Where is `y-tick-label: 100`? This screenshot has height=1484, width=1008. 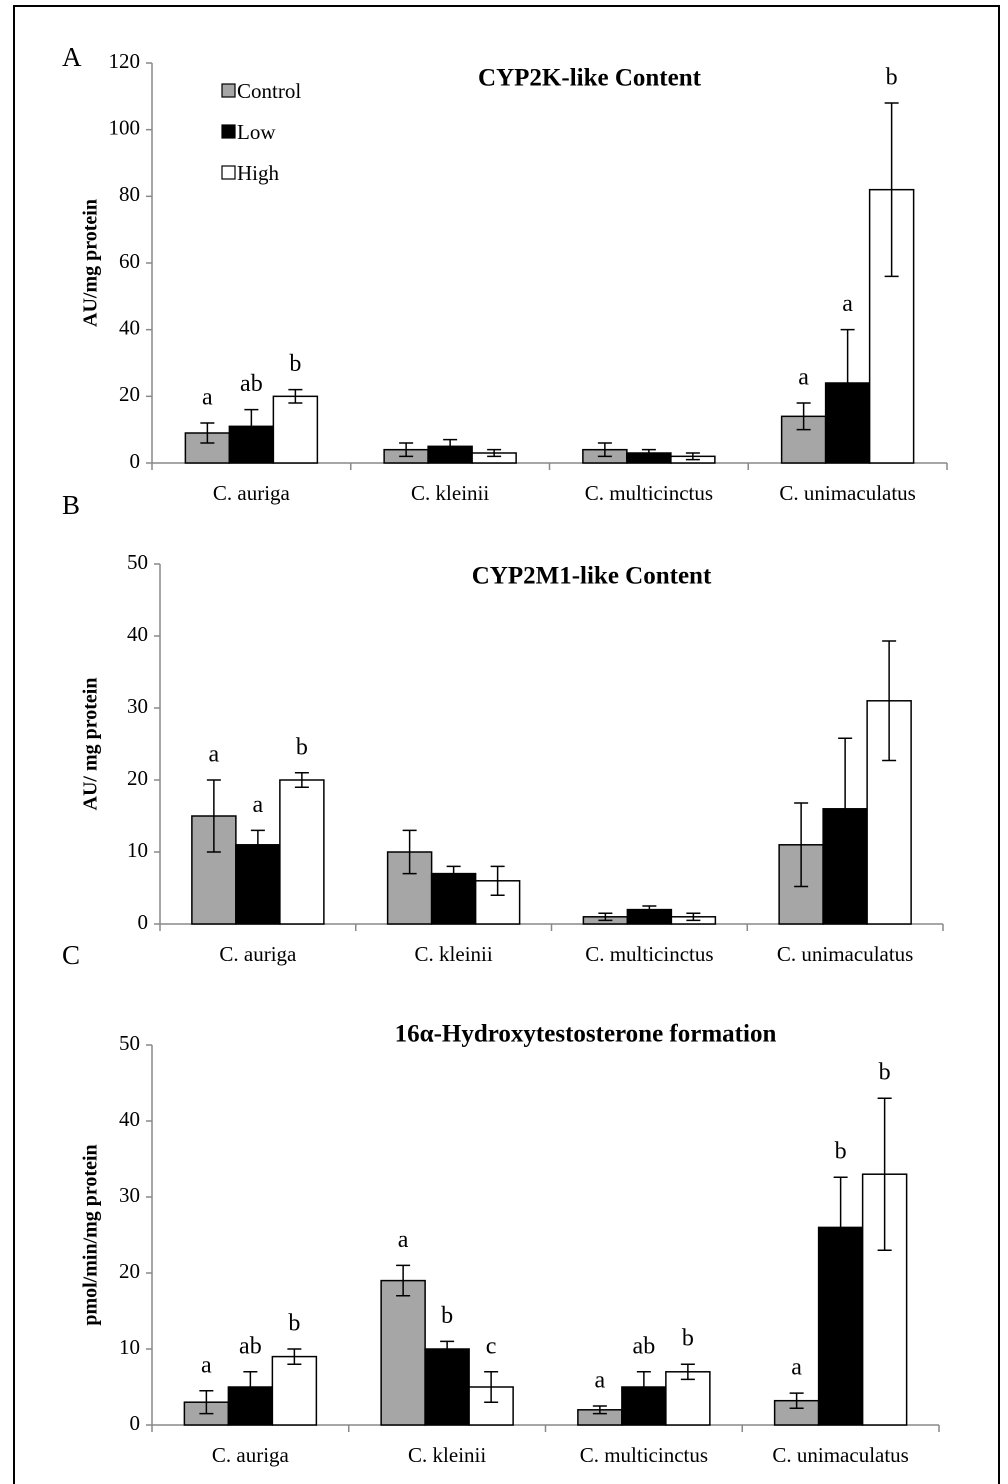
y-tick-label: 100 is located at coordinates (125, 127).